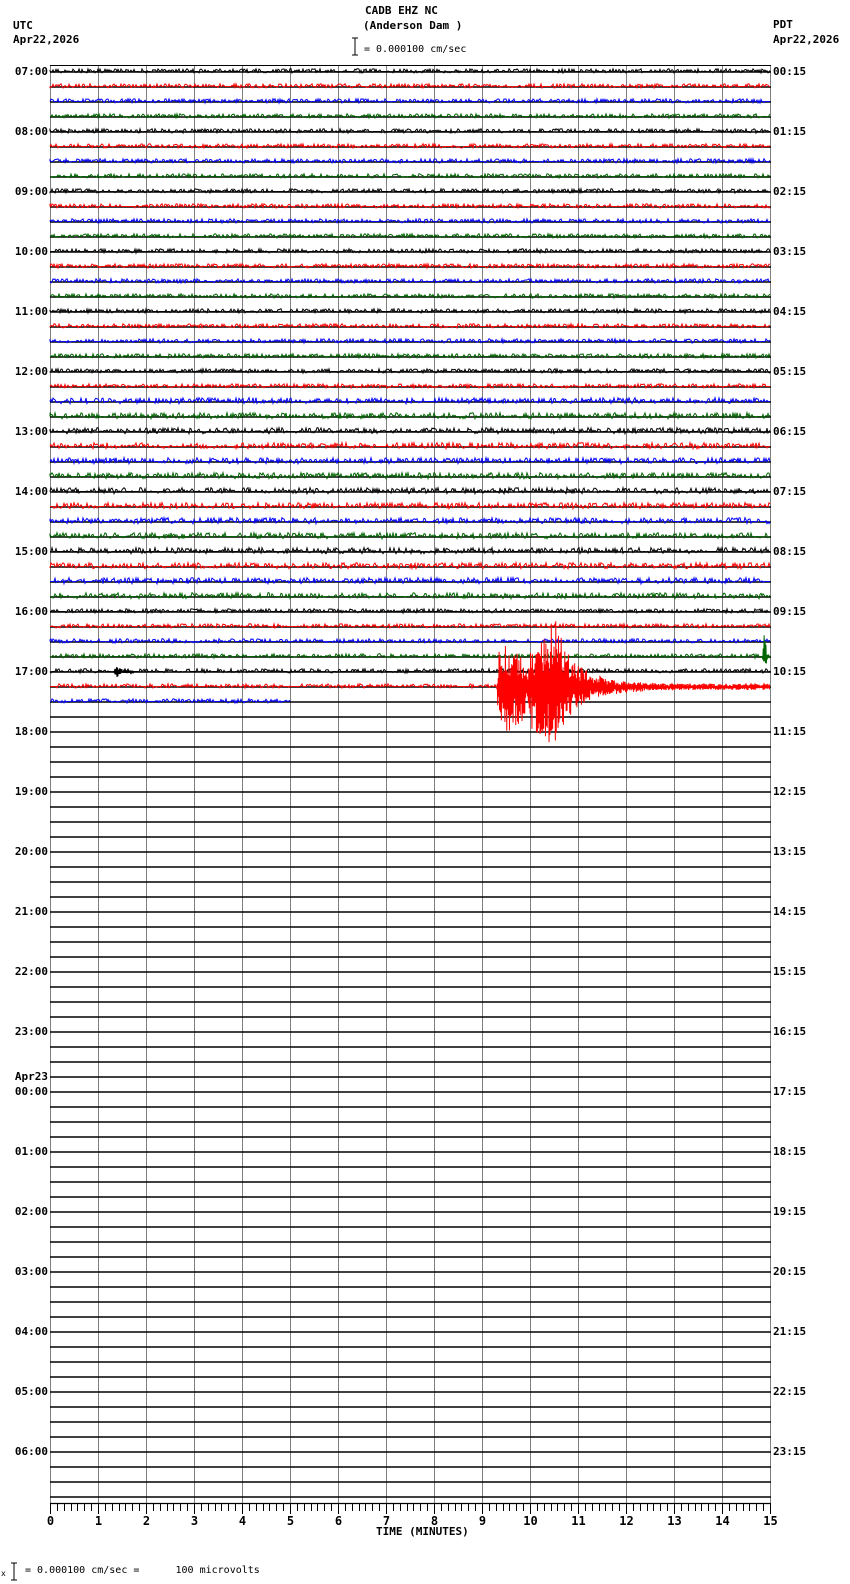 The image size is (850, 1584). Describe the element at coordinates (31, 671) in the screenshot. I see `utc-hour-label: 17:00` at that location.